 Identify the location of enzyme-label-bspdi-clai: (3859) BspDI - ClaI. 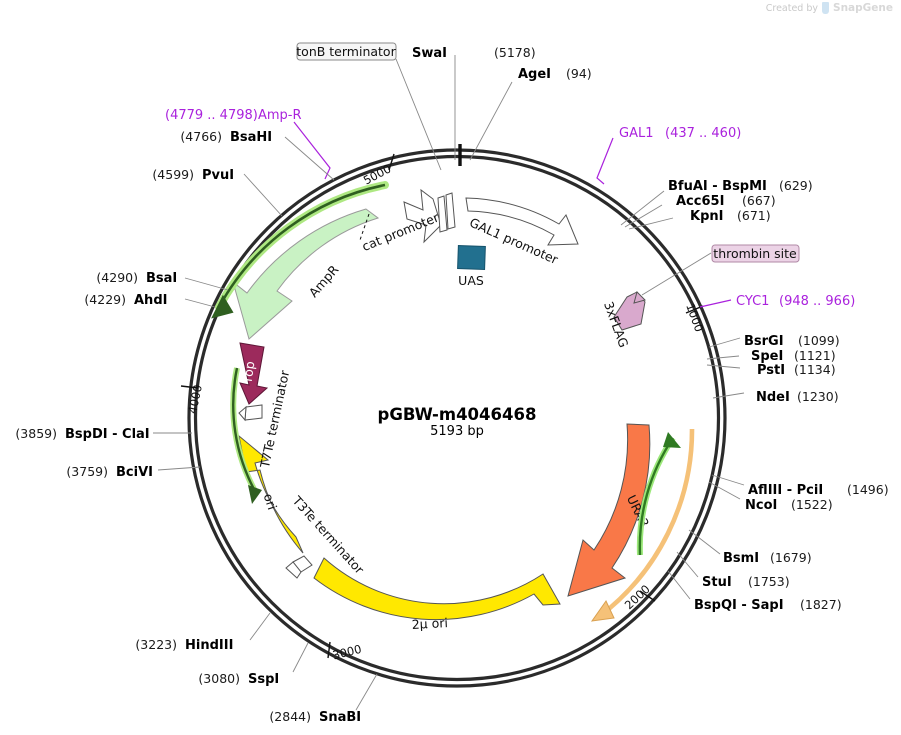
(82, 434).